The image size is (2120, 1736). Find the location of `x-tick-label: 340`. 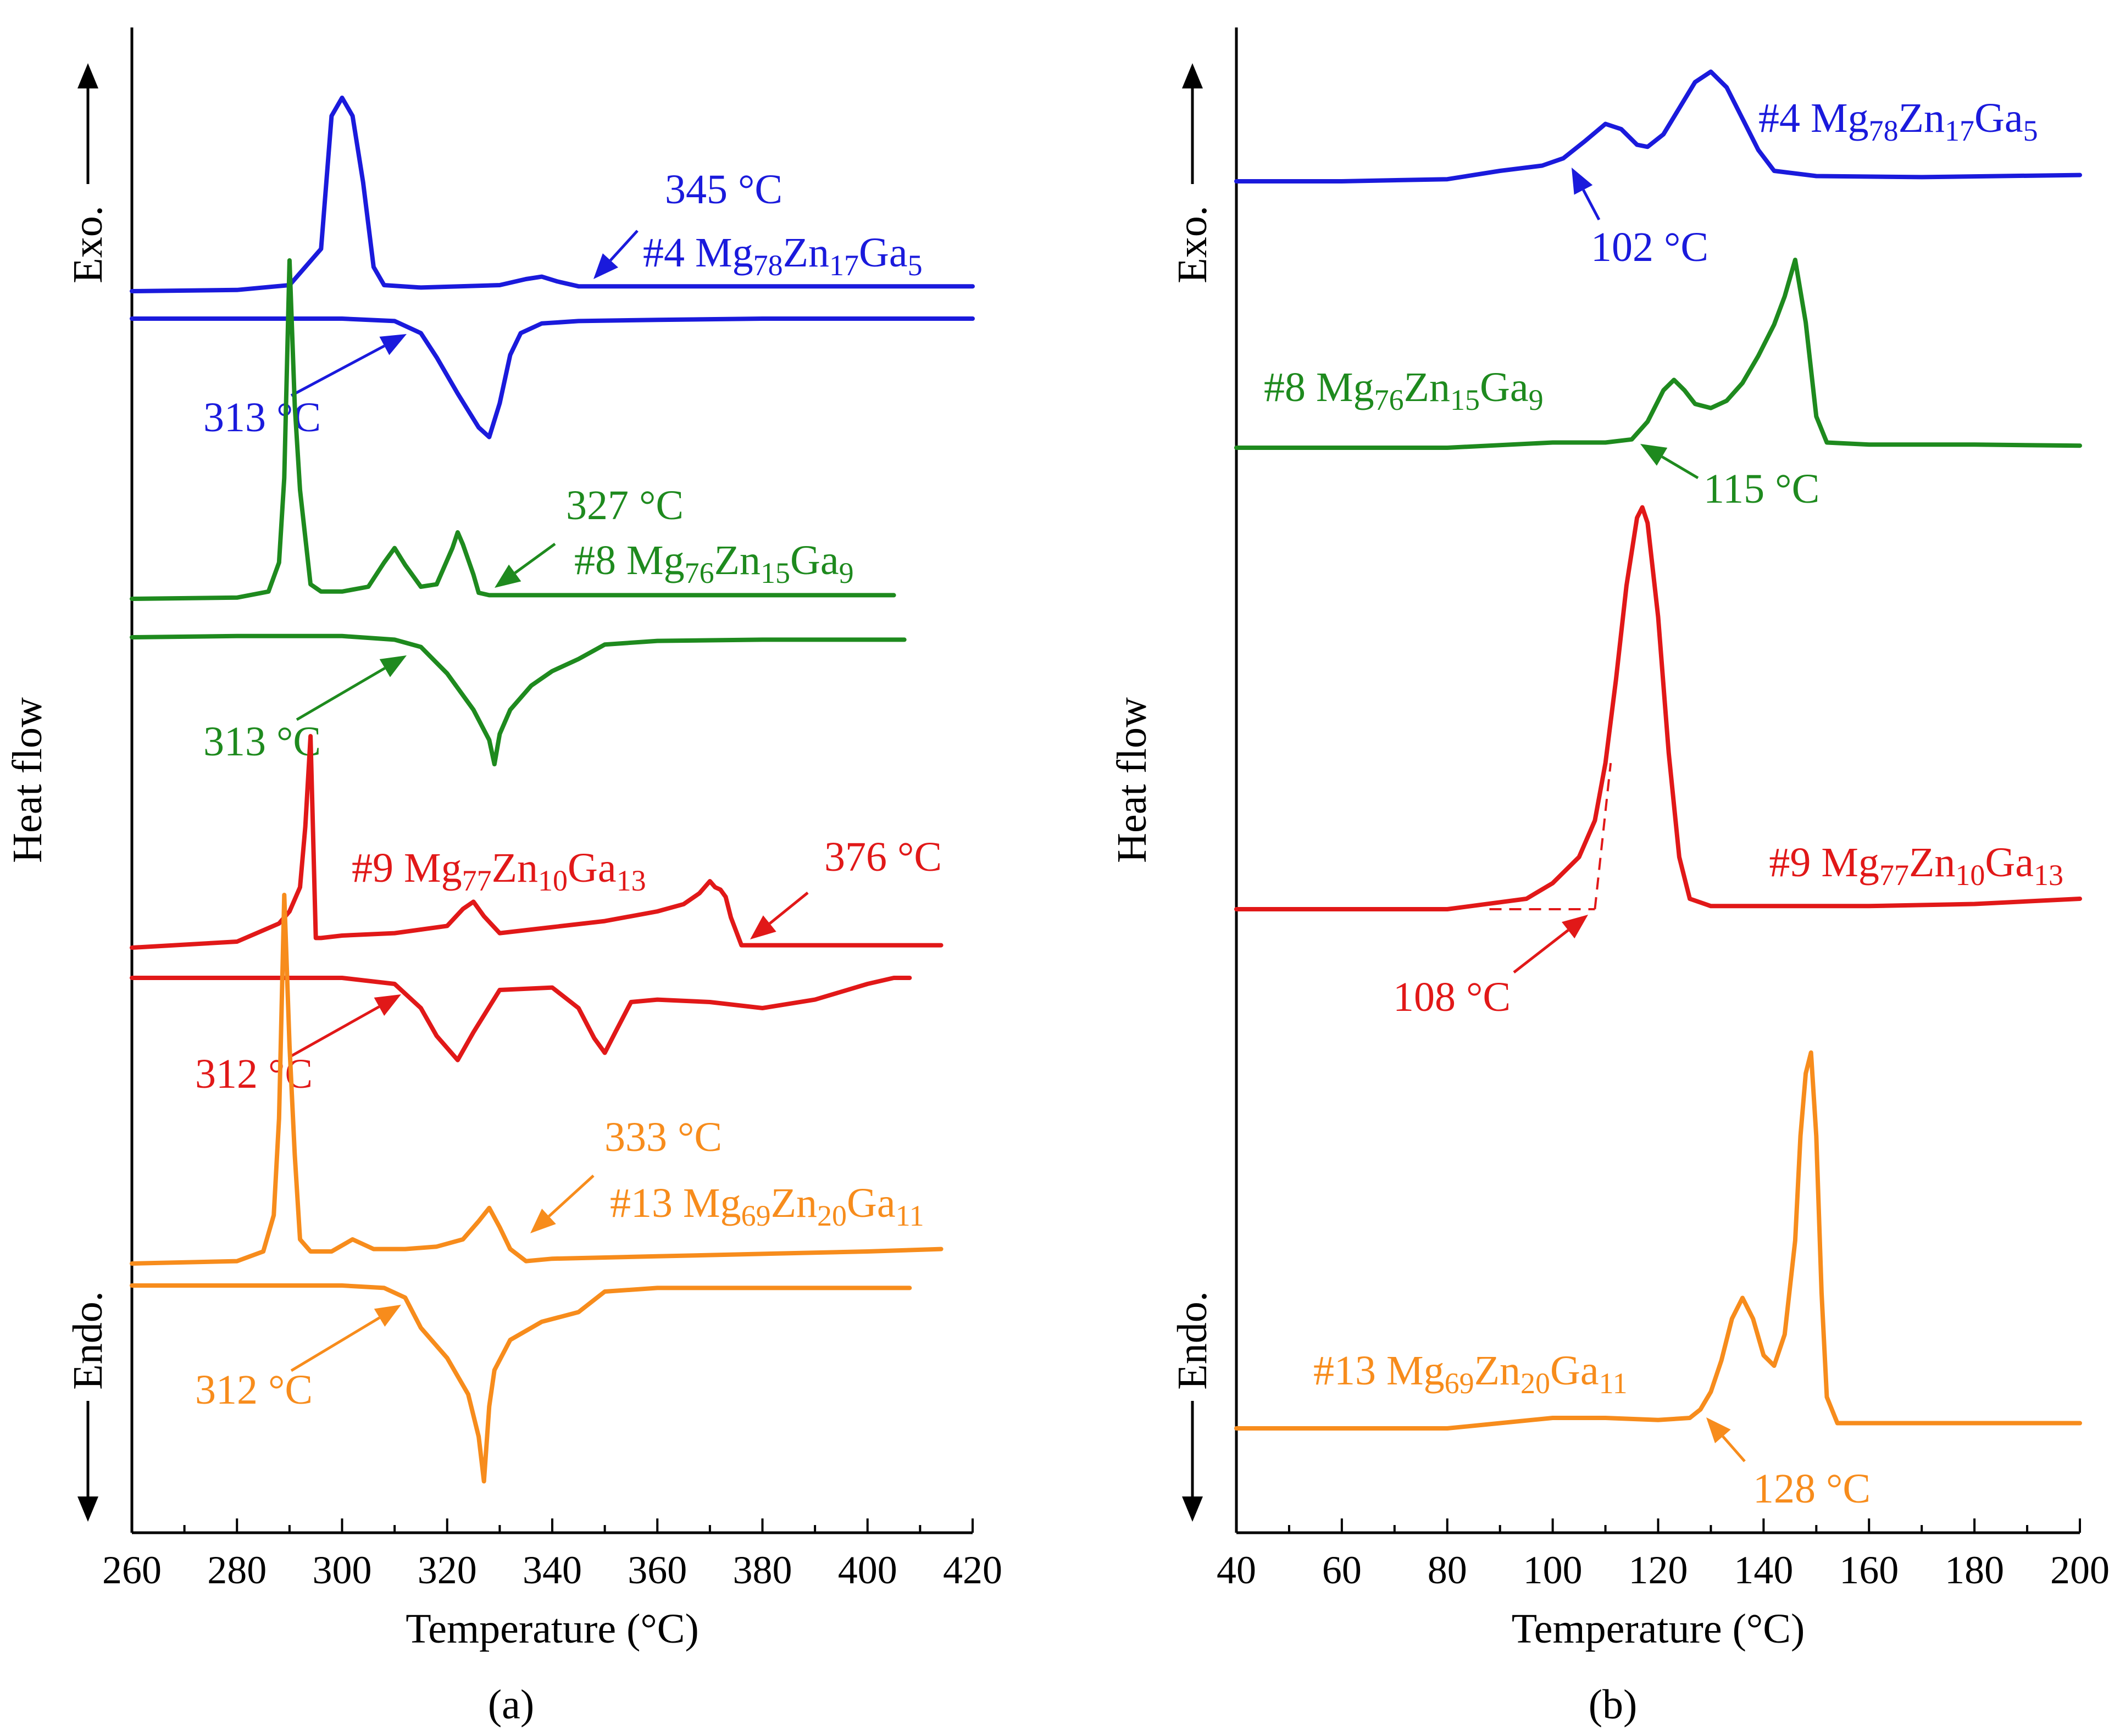

x-tick-label: 340 is located at coordinates (553, 1570).